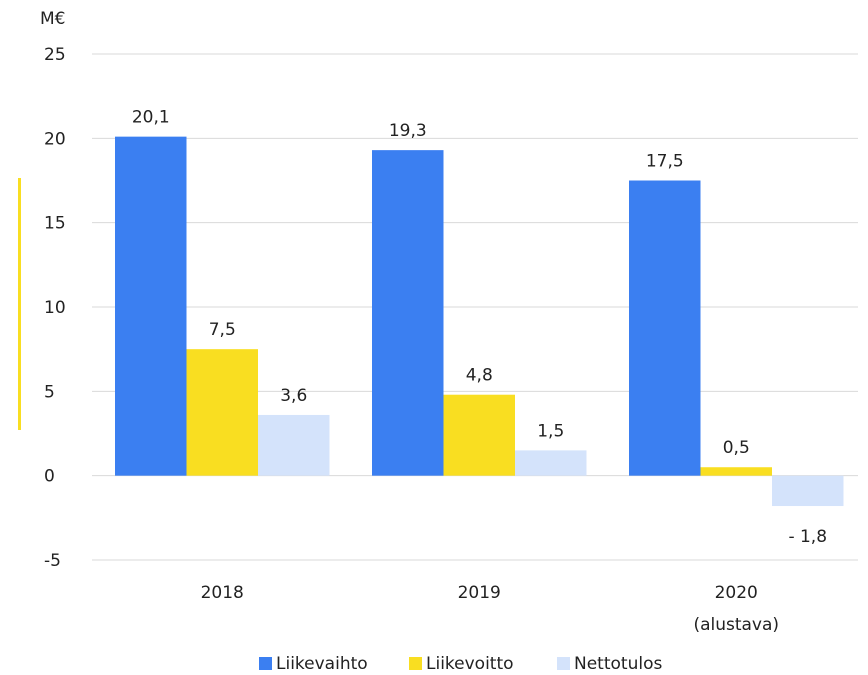 The image size is (868, 675). I want to click on y-tick-label: 25, so click(55, 55).